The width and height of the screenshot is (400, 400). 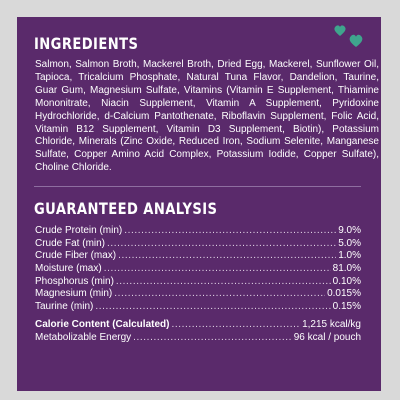 I want to click on analysis-row-moisture: Moisture (max) 81.0%, so click(x=198, y=269).